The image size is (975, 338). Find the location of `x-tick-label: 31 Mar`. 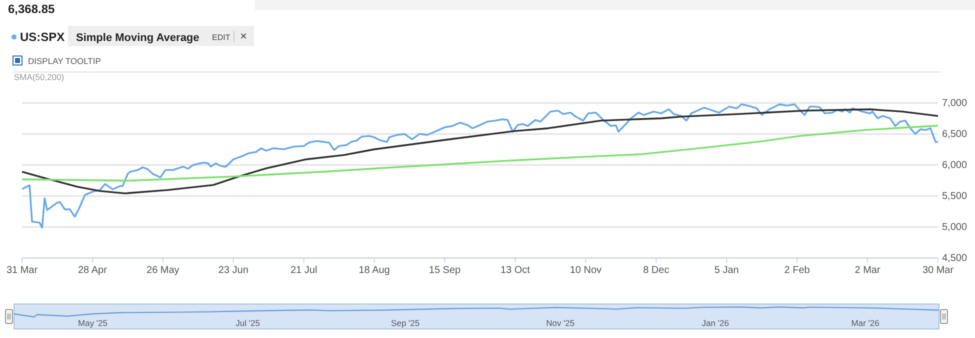

x-tick-label: 31 Mar is located at coordinates (22, 270).